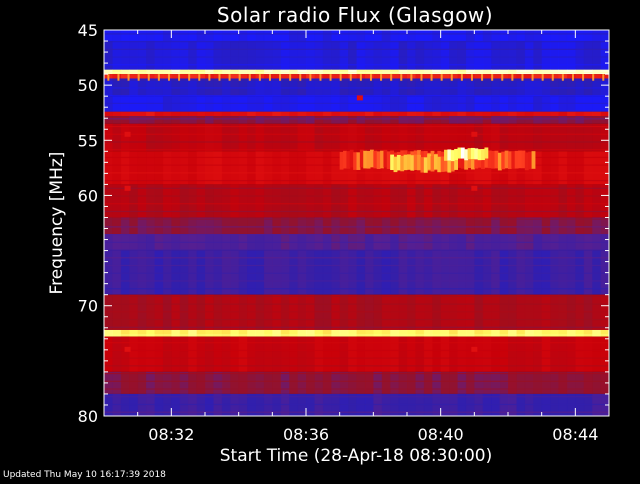 This screenshot has width=640, height=484. Describe the element at coordinates (171, 434) in the screenshot. I see `x-tick-label: 08:32` at that location.